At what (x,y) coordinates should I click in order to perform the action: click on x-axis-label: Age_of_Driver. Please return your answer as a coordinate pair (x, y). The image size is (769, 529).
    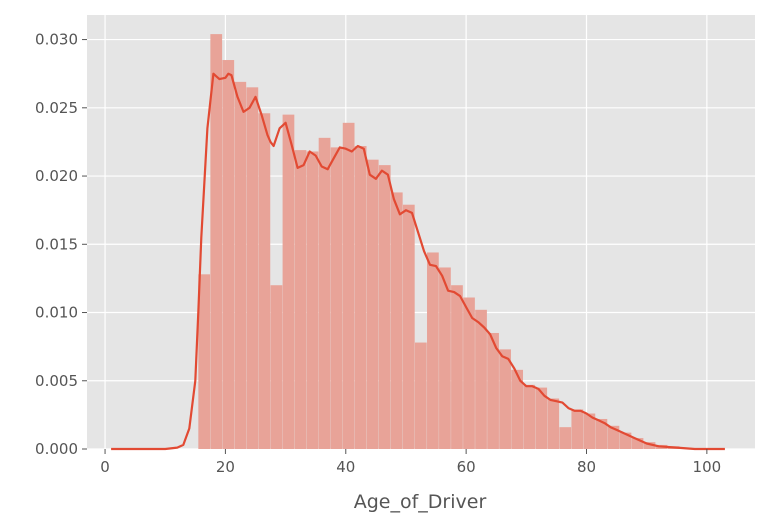
    Looking at the image, I should click on (420, 502).